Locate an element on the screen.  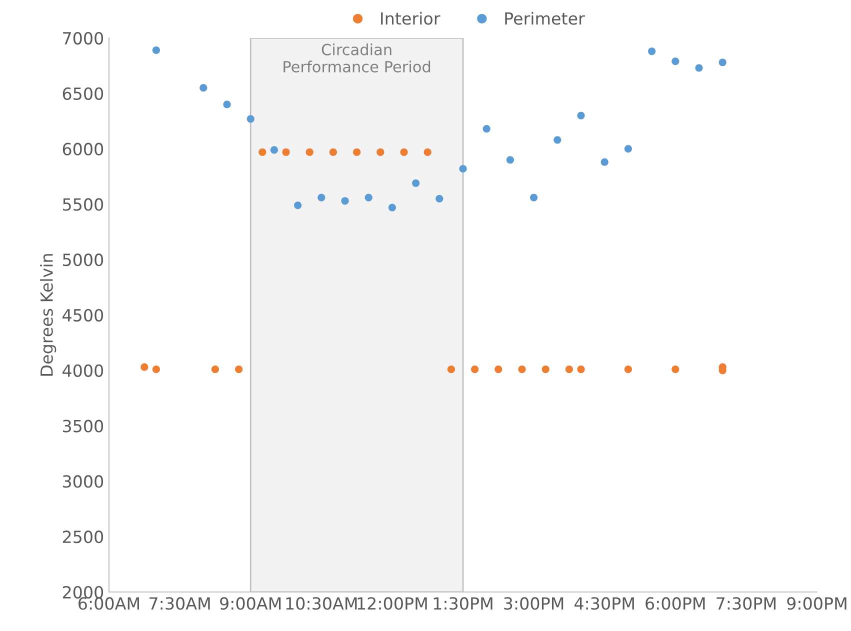
y-tick-label: 5500 is located at coordinates (83, 204).